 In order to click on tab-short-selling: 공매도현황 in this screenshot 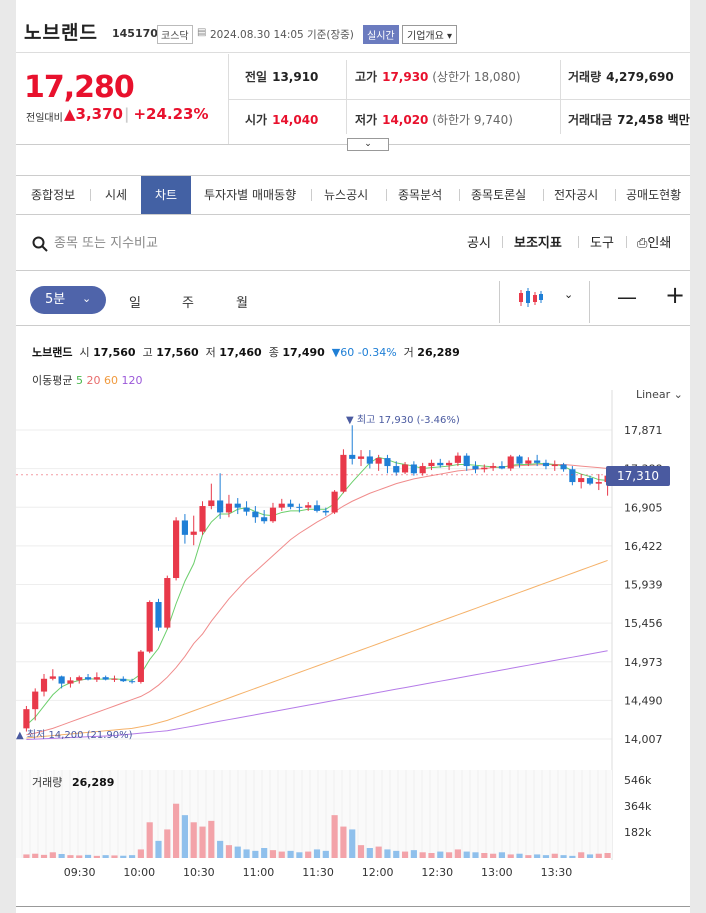, I will do `click(654, 195)`.